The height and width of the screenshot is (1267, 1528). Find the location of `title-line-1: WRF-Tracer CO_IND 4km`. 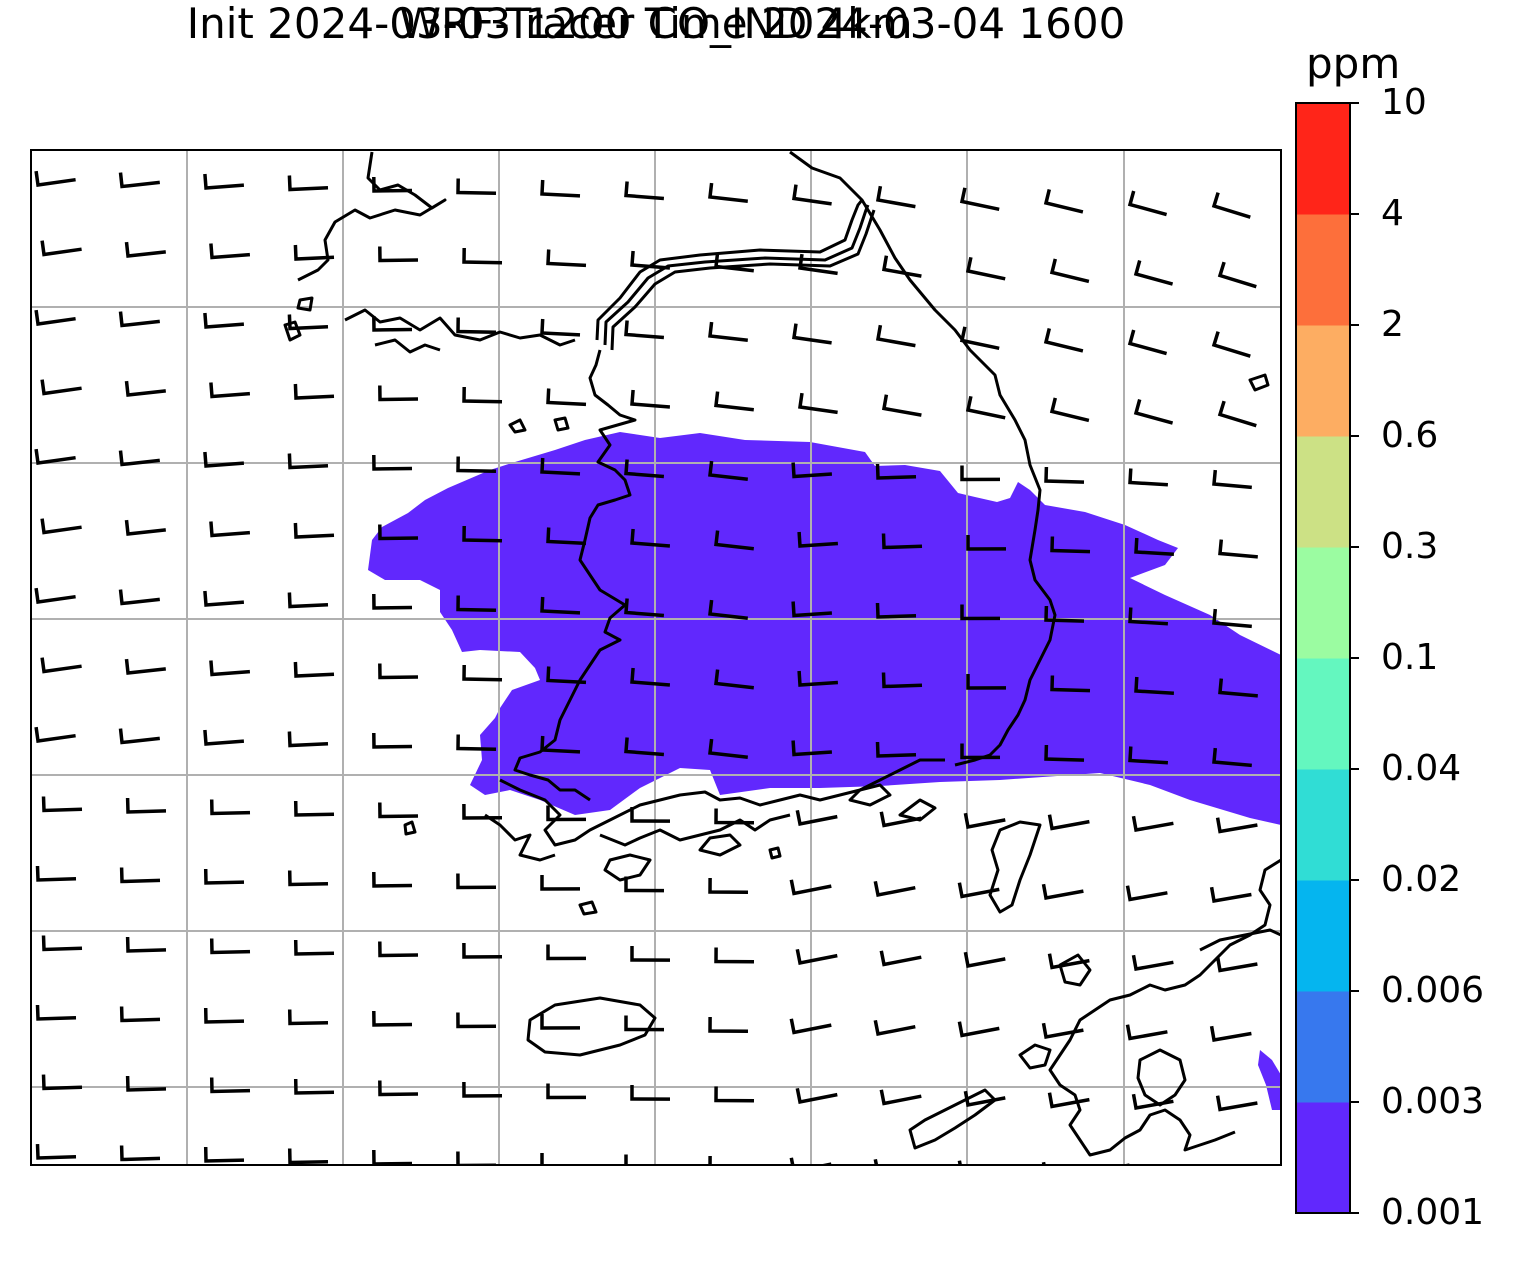

title-line-1: WRF-Tracer CO_IND 4km is located at coordinates (656, 24).